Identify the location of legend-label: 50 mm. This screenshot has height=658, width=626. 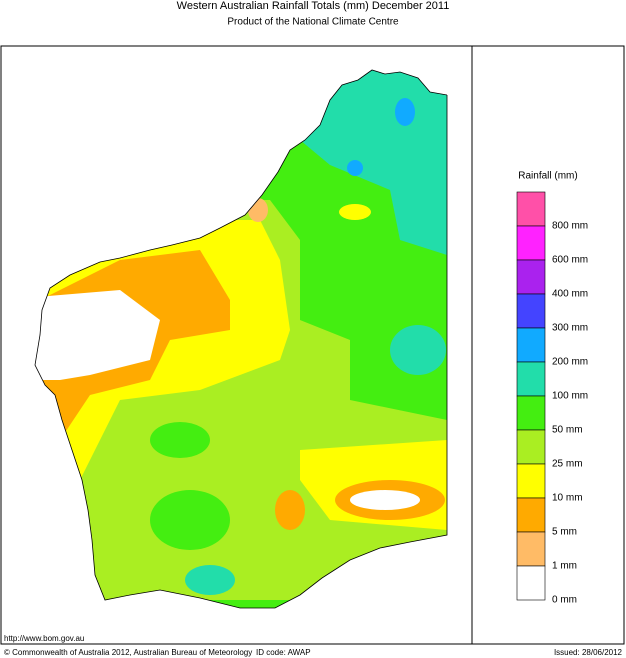
(567, 430).